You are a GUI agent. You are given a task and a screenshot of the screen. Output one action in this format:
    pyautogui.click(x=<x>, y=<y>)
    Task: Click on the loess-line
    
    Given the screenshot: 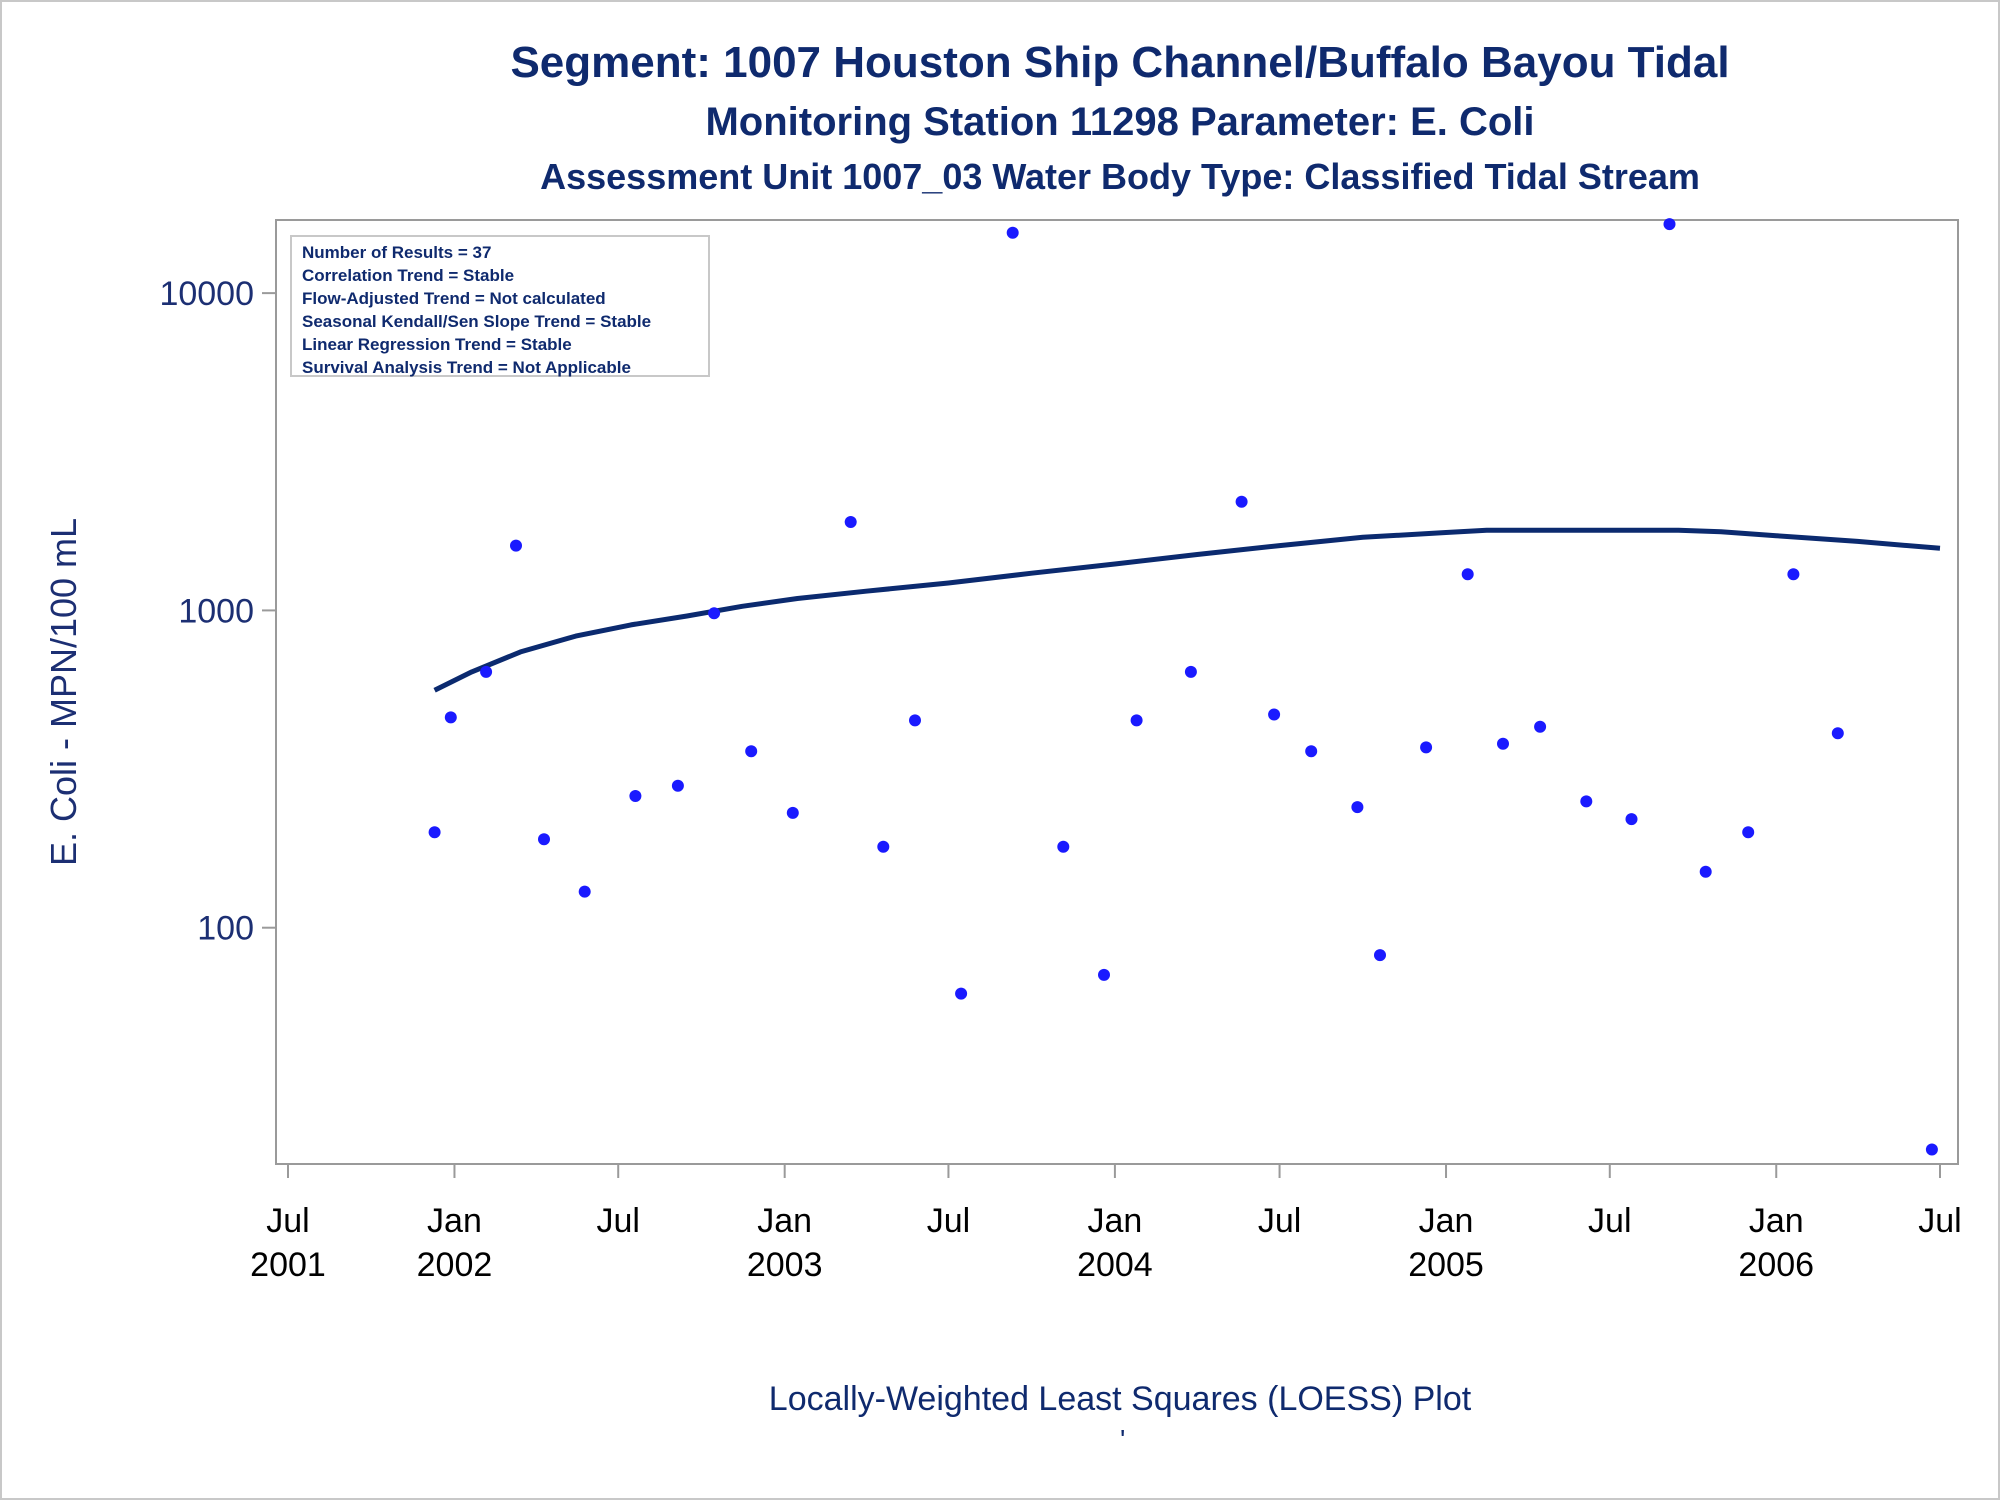 What is the action you would take?
    pyautogui.click(x=1187, y=610)
    